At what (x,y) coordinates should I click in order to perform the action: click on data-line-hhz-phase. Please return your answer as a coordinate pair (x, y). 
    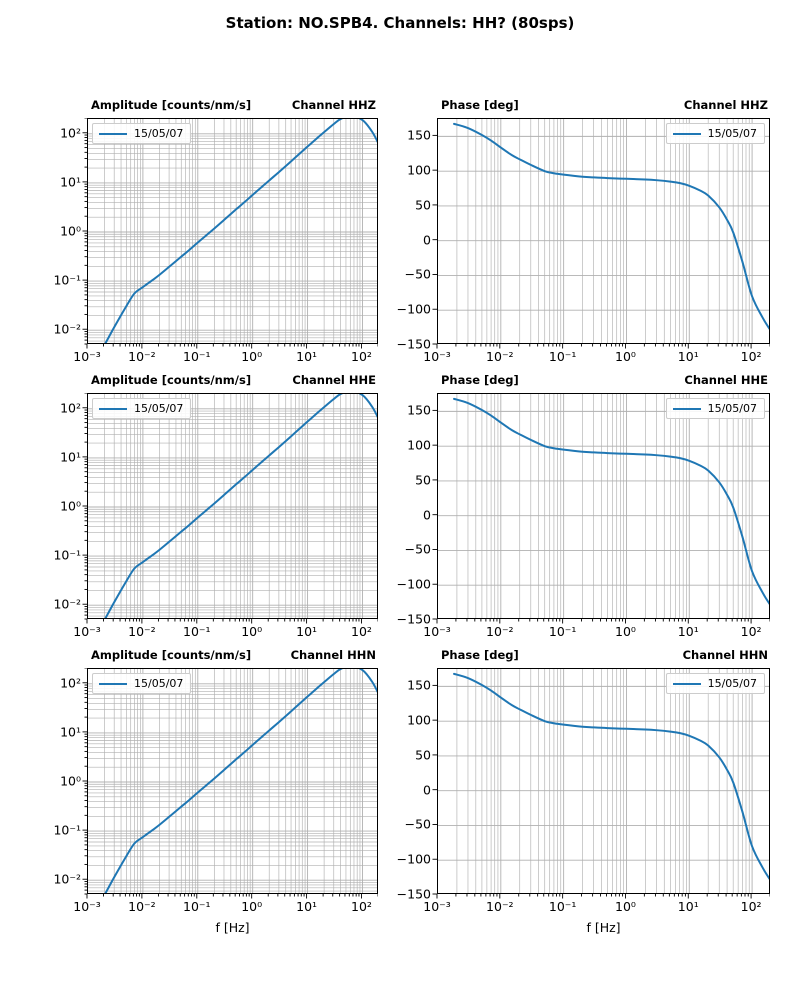
    Looking at the image, I should click on (611, 226).